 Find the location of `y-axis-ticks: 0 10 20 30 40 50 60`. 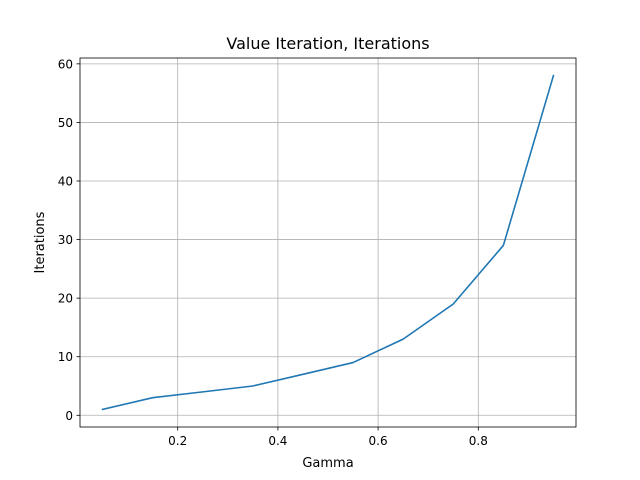

y-axis-ticks: 0 10 20 30 40 50 60 is located at coordinates (69, 240).